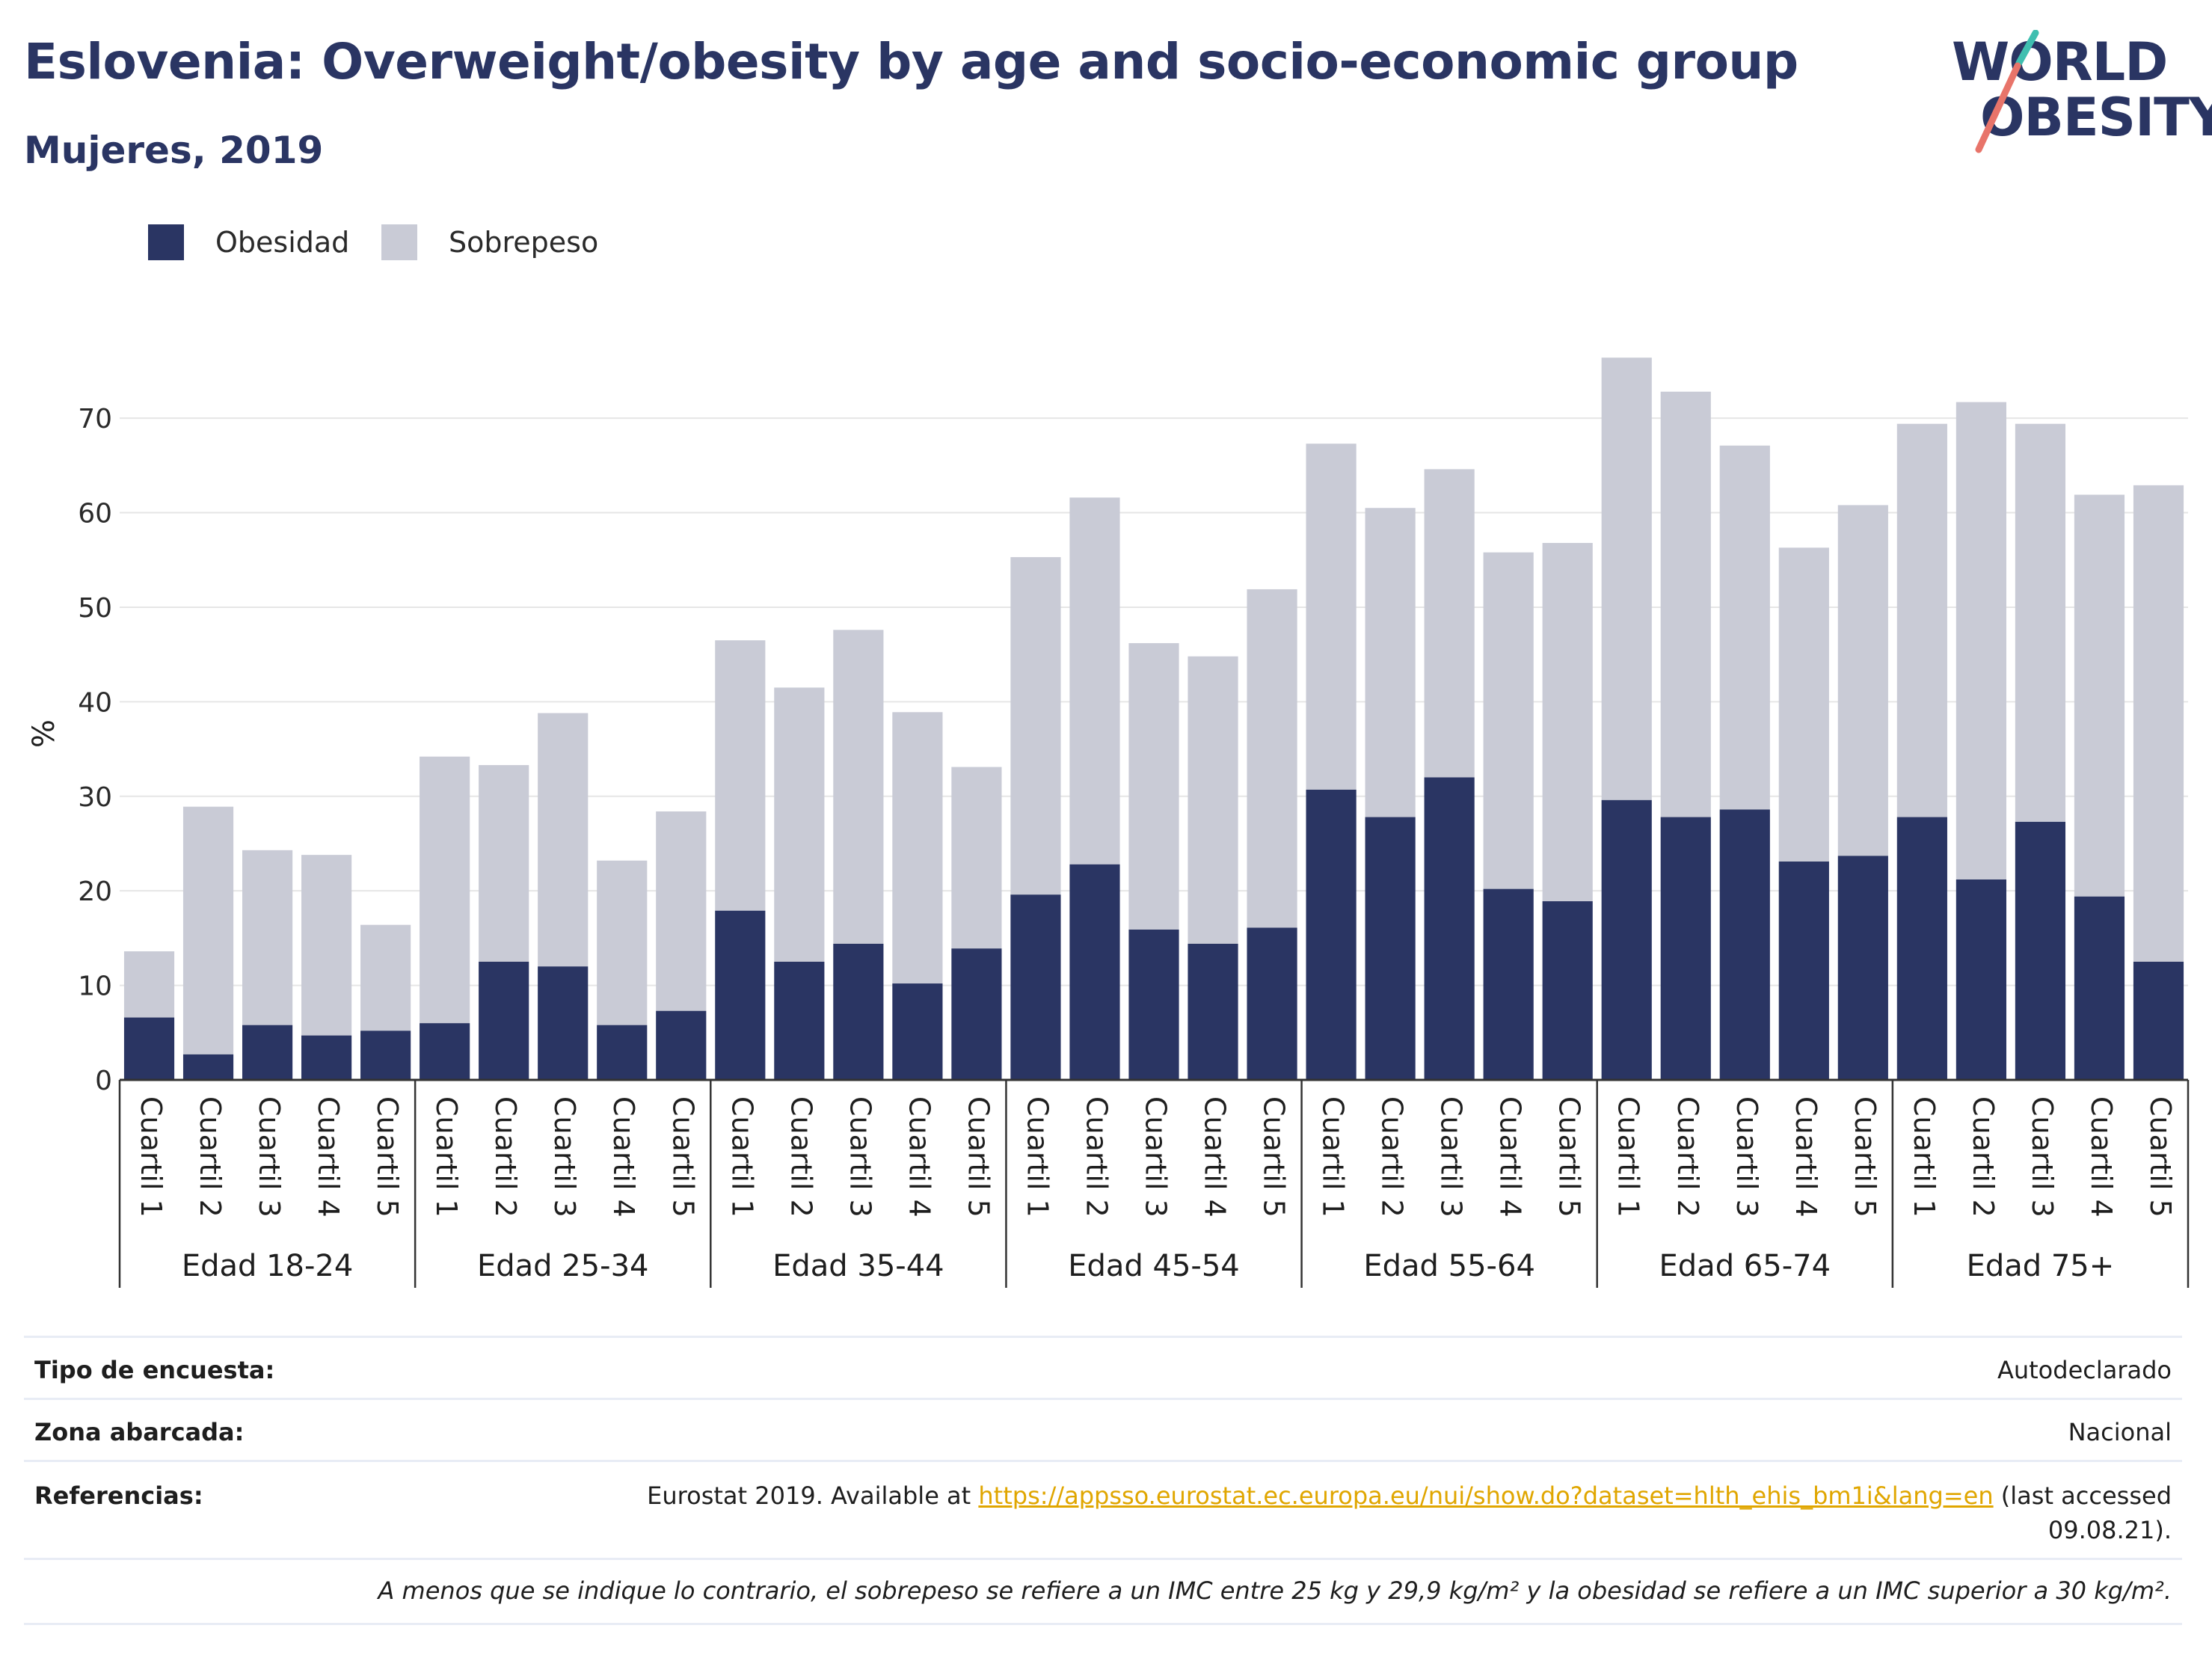 The height and width of the screenshot is (1655, 2212). Describe the element at coordinates (95, 986) in the screenshot. I see `y-tick-label: 10` at that location.